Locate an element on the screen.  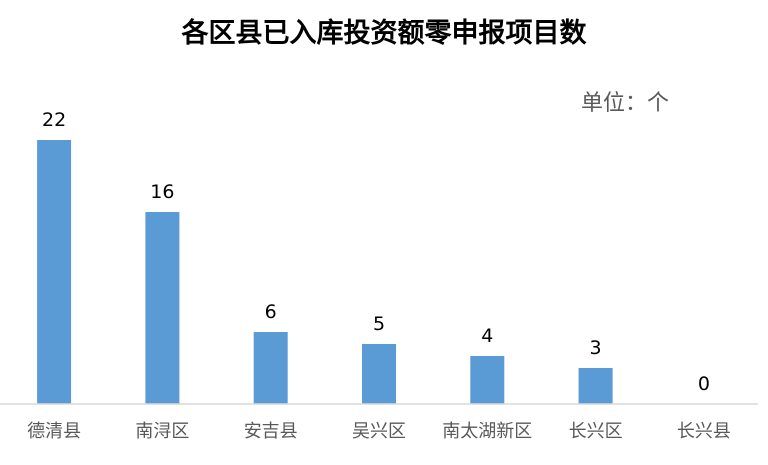
data-label-4: 4 is located at coordinates (487, 336).